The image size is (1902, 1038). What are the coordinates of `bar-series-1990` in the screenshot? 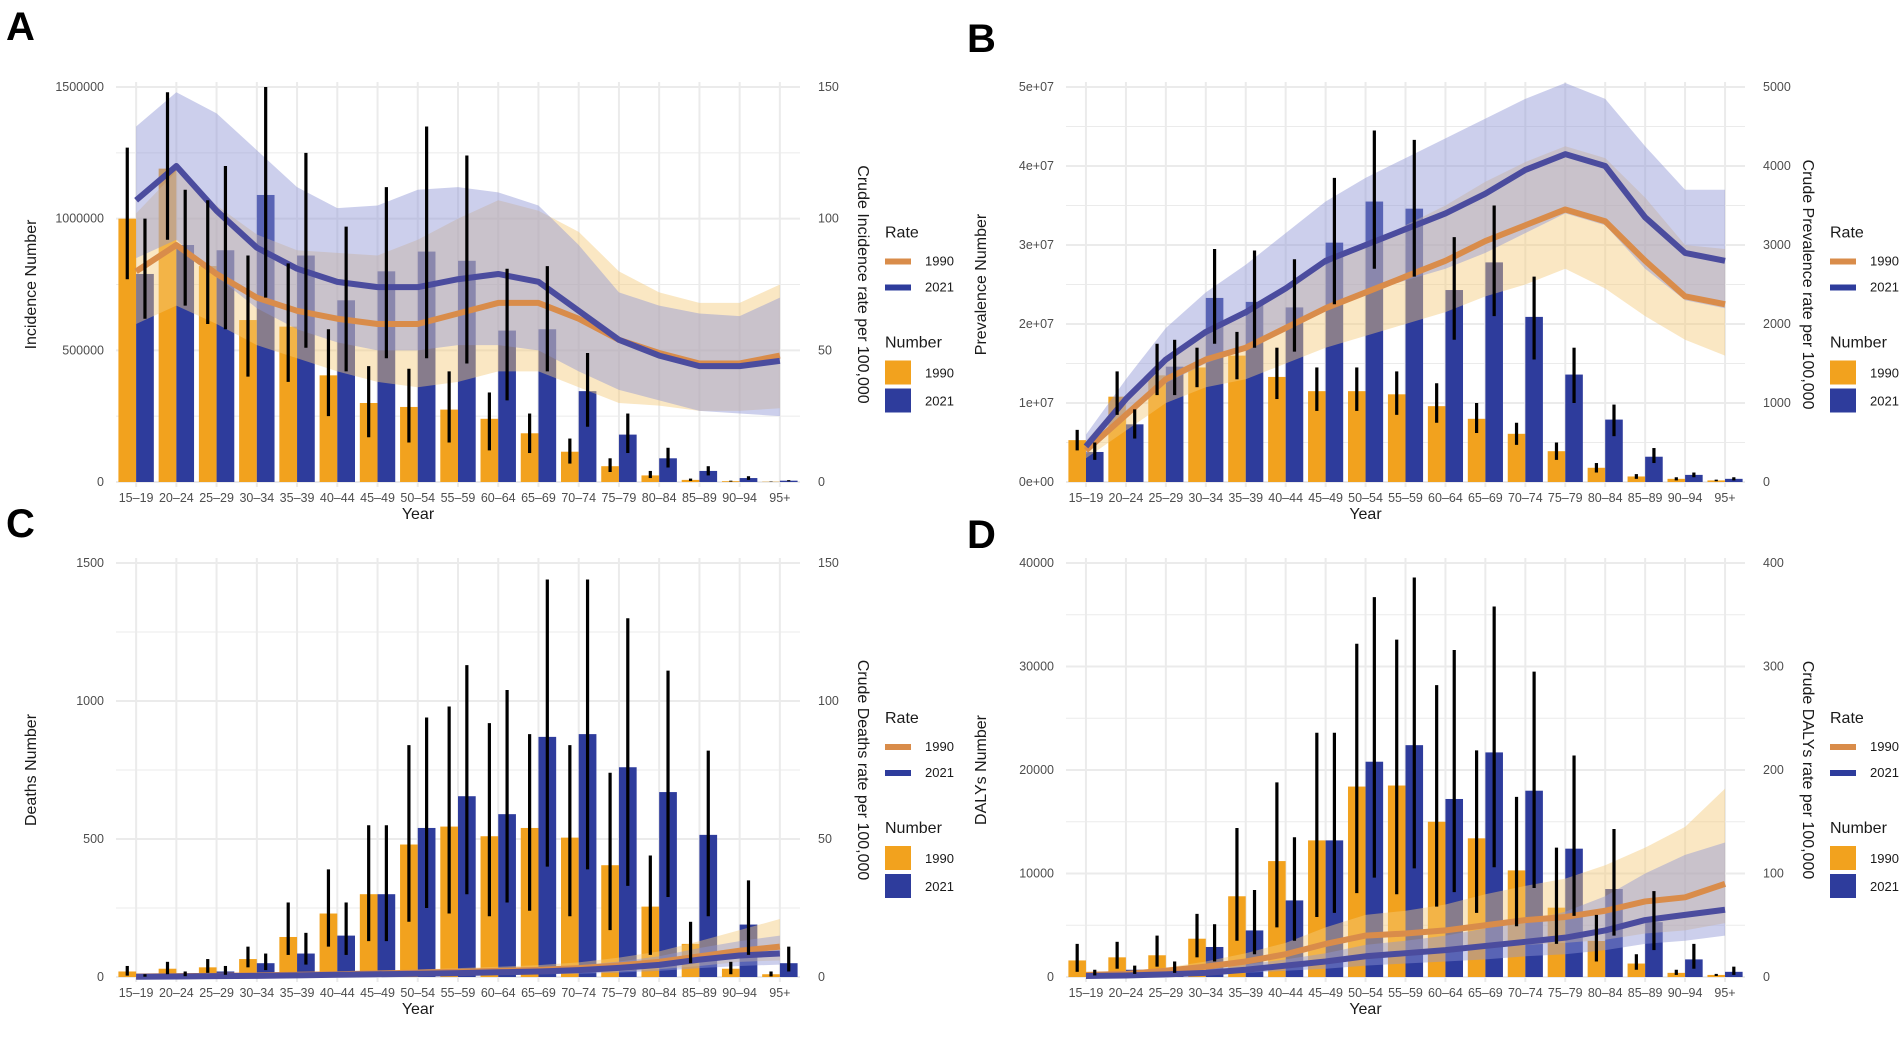 It's located at (1397, 418).